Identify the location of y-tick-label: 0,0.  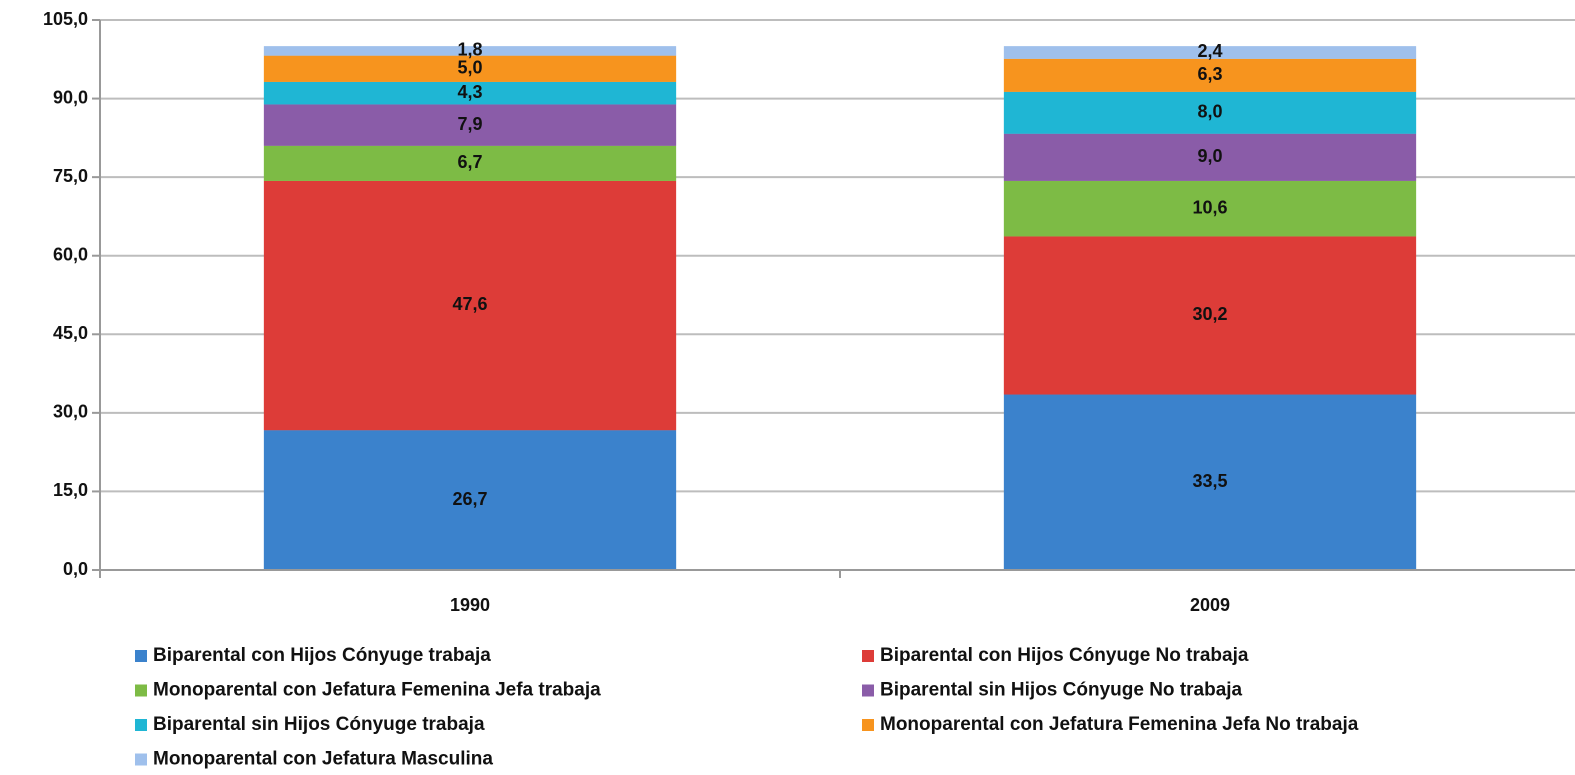
(75, 569).